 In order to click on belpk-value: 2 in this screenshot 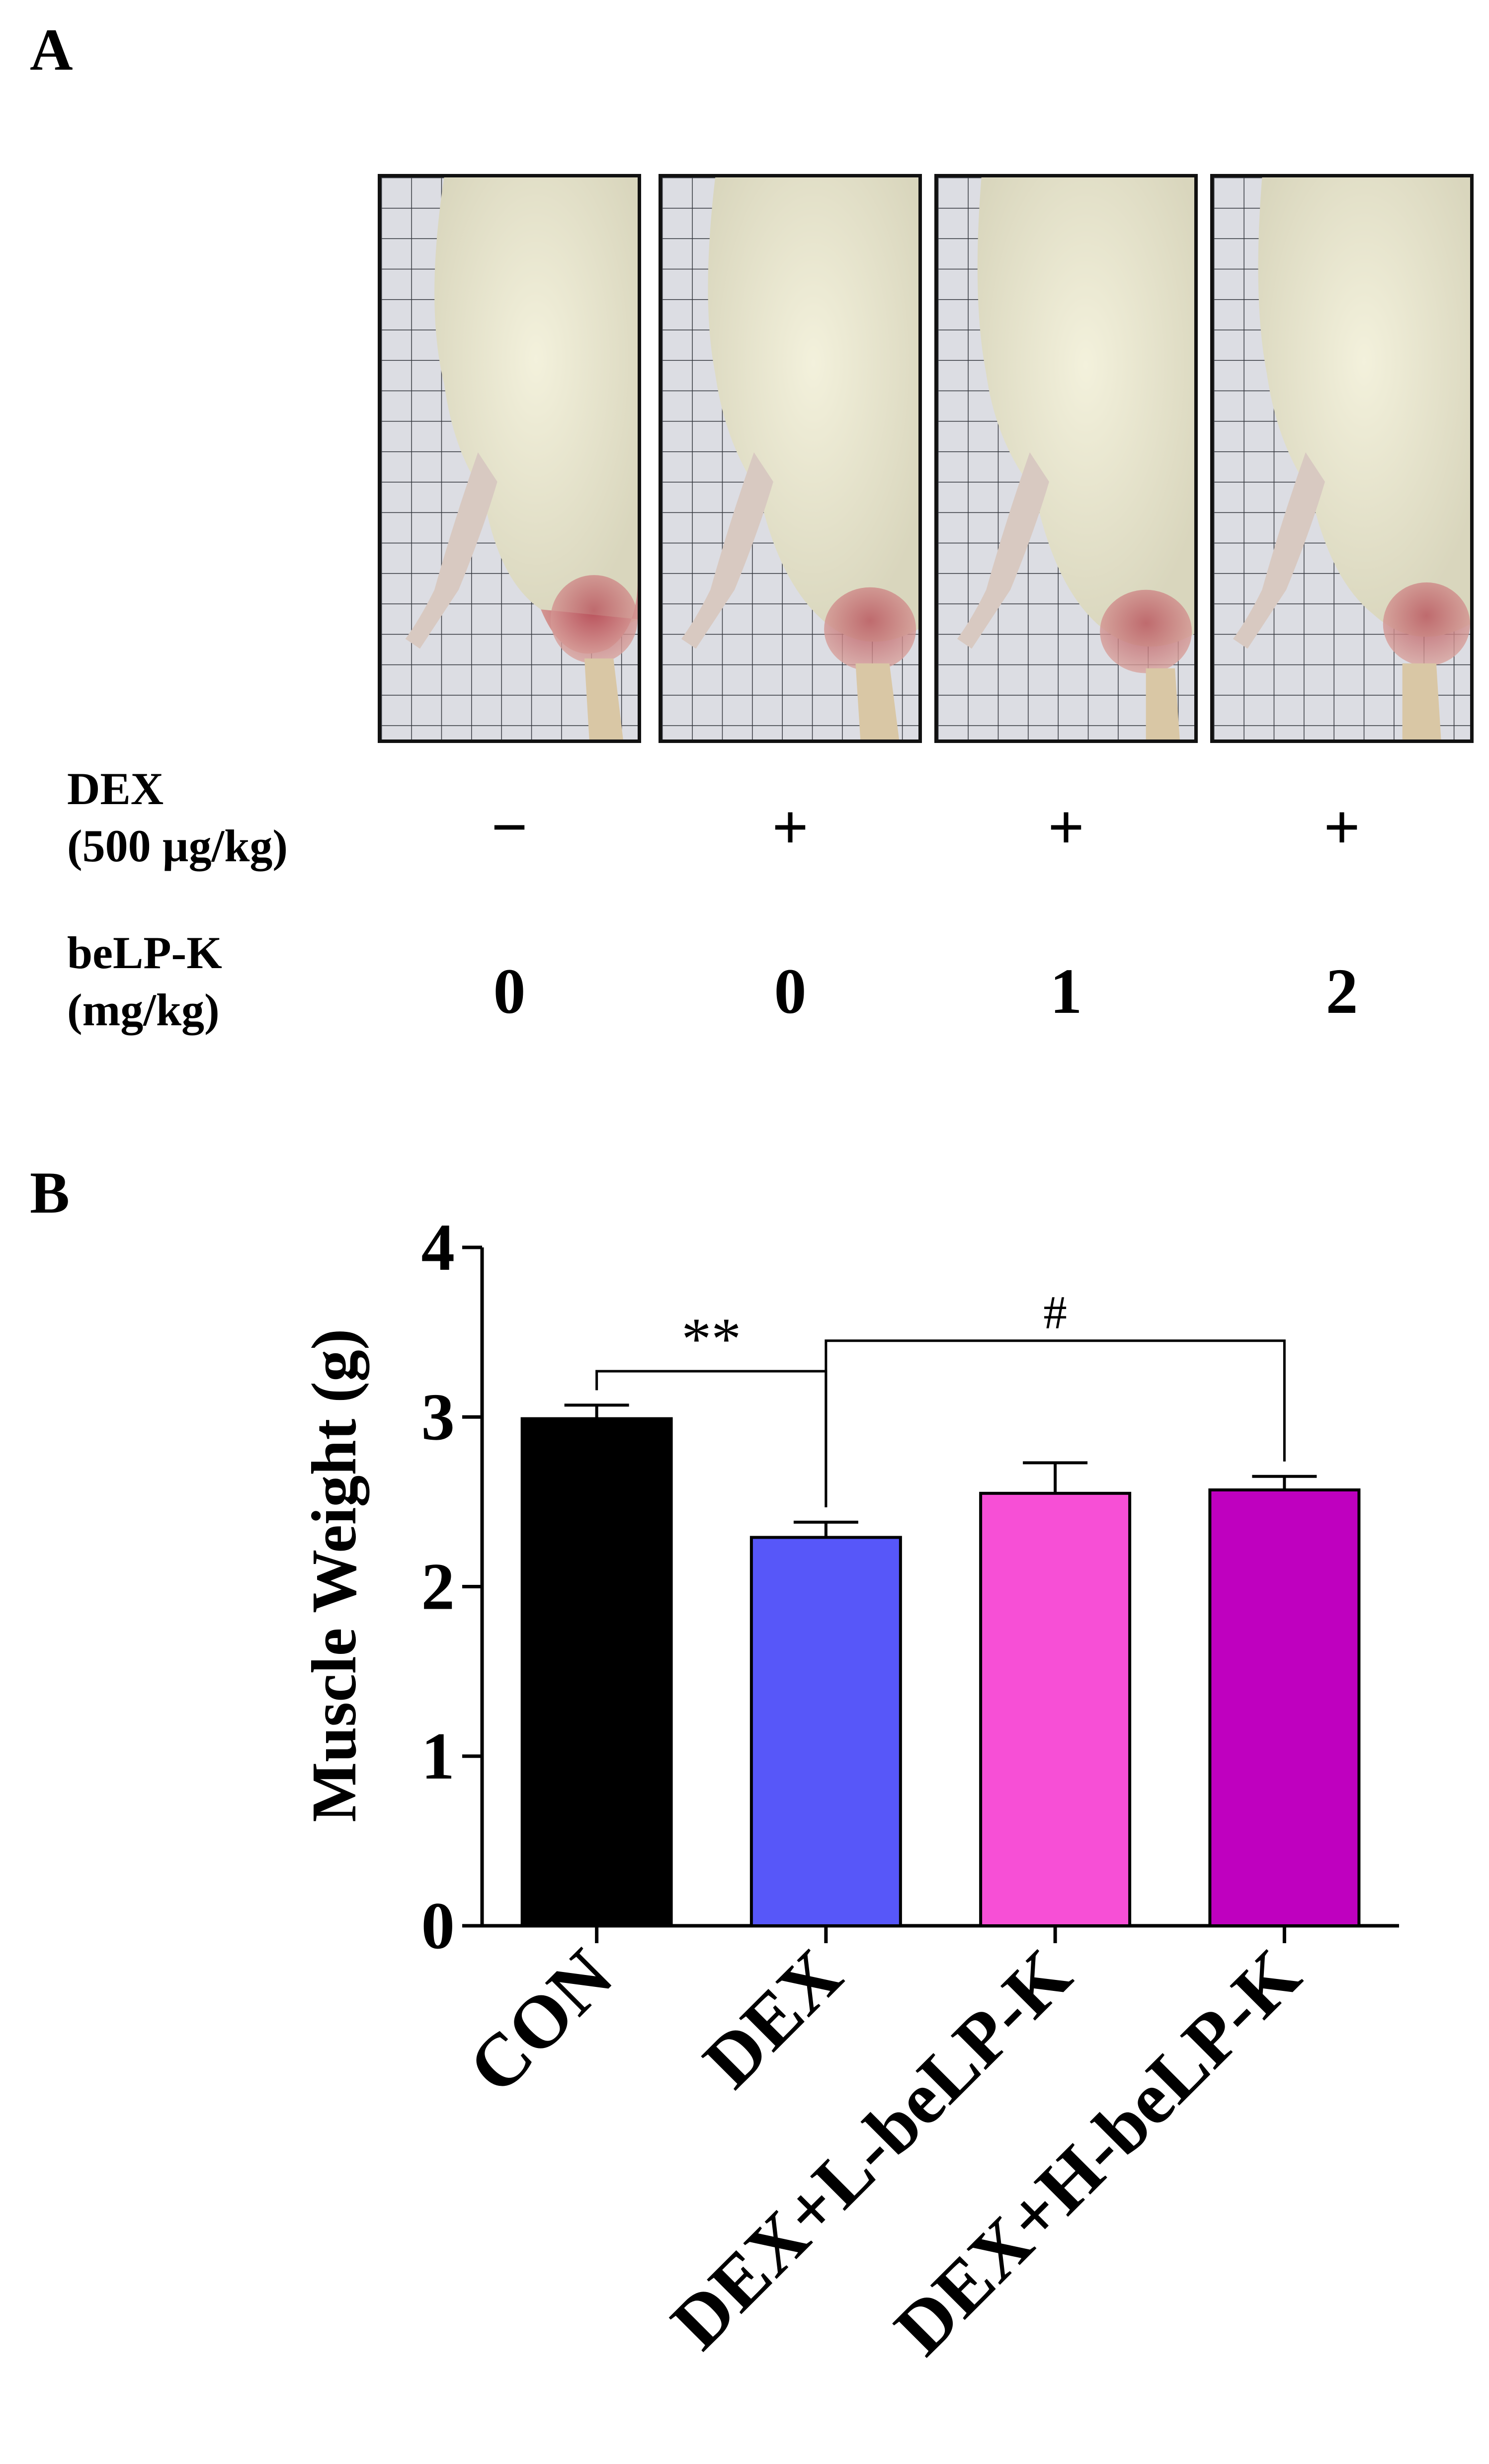, I will do `click(1341, 992)`.